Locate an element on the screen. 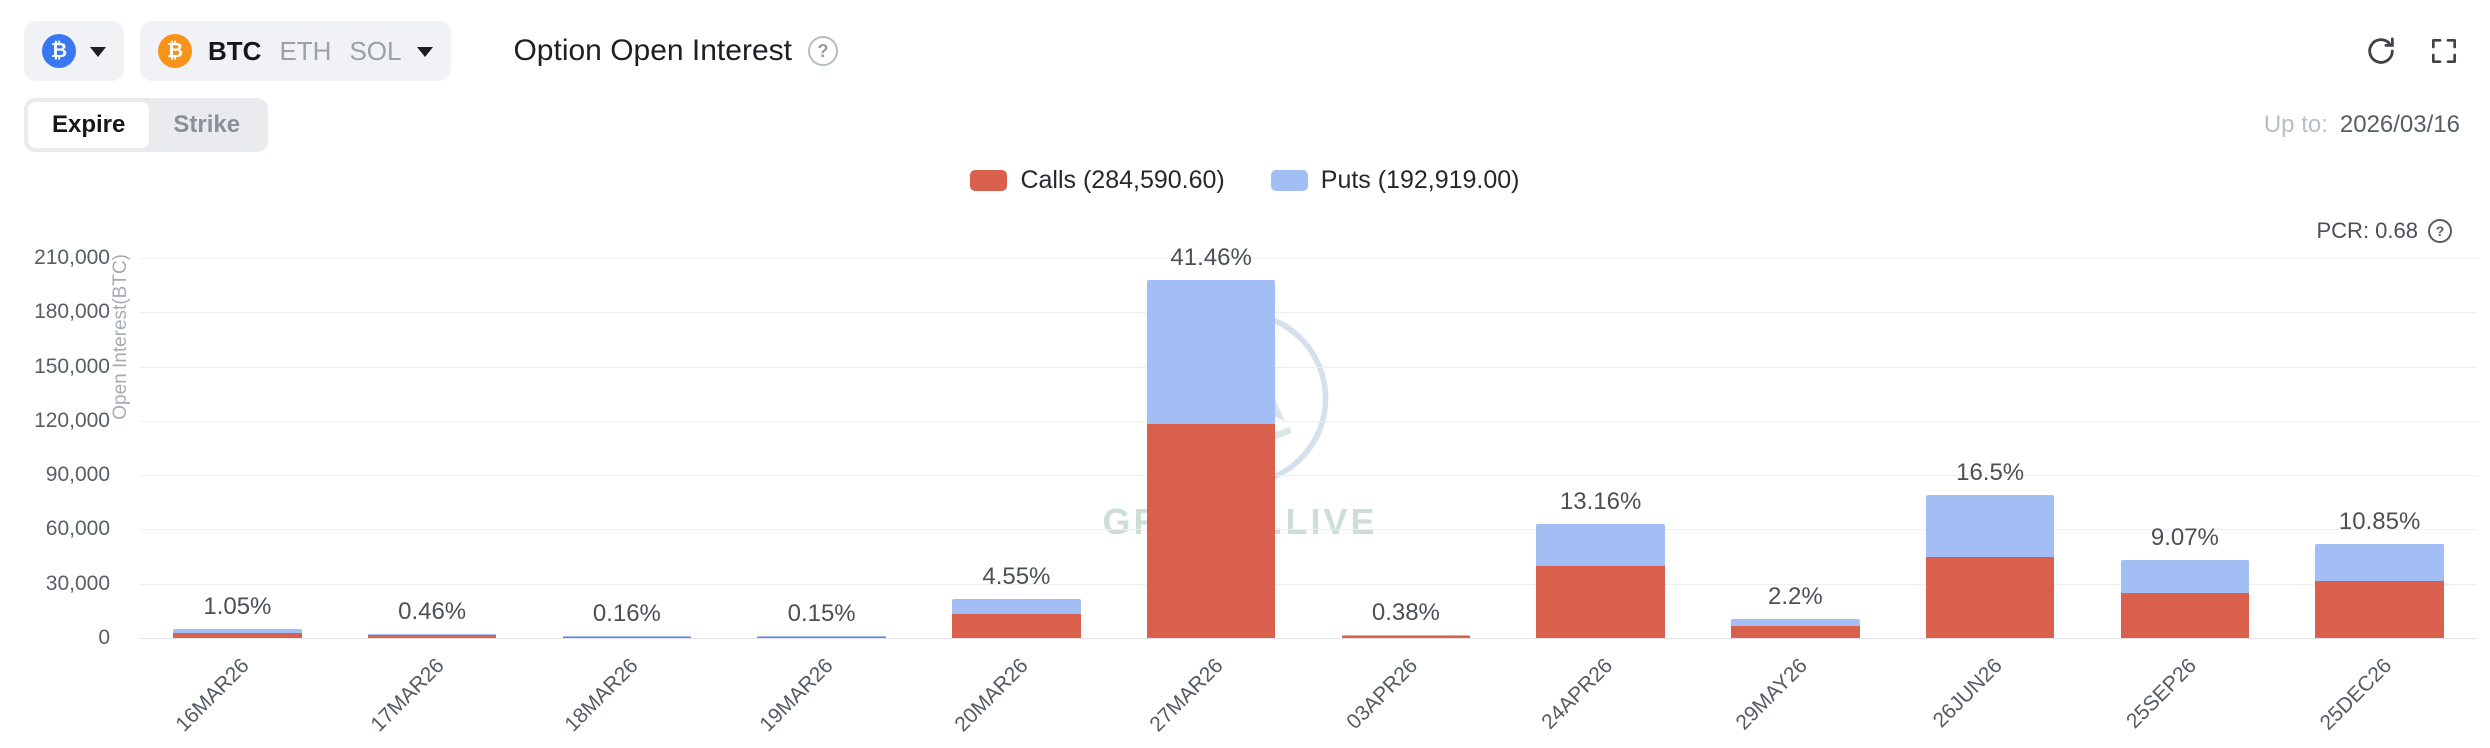  percent-label: 0.38% is located at coordinates (1405, 612).